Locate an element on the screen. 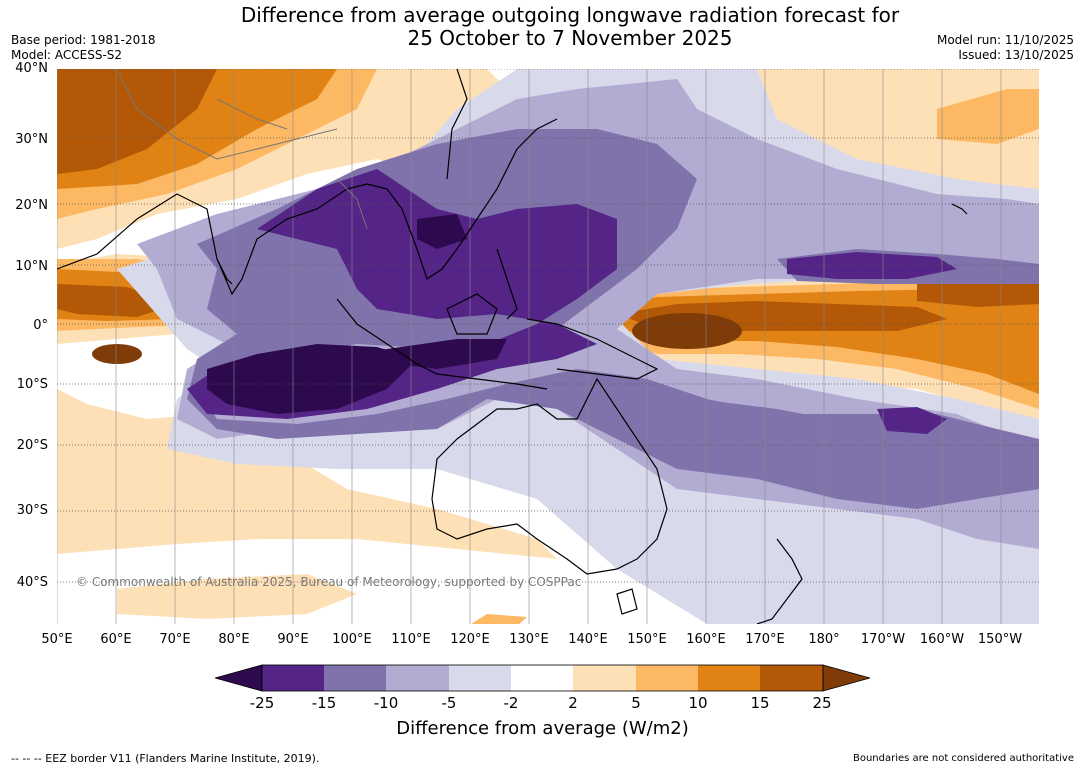 Image resolution: width=1085 pixels, height=770 pixels. lon-label-130e: 130°E is located at coordinates (529, 639).